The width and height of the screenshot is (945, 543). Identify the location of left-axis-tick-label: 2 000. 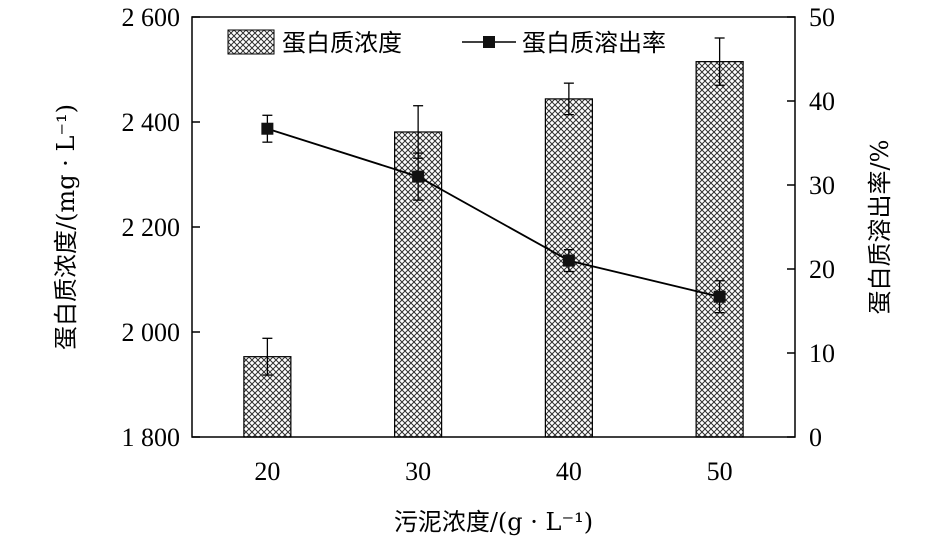
(151, 332).